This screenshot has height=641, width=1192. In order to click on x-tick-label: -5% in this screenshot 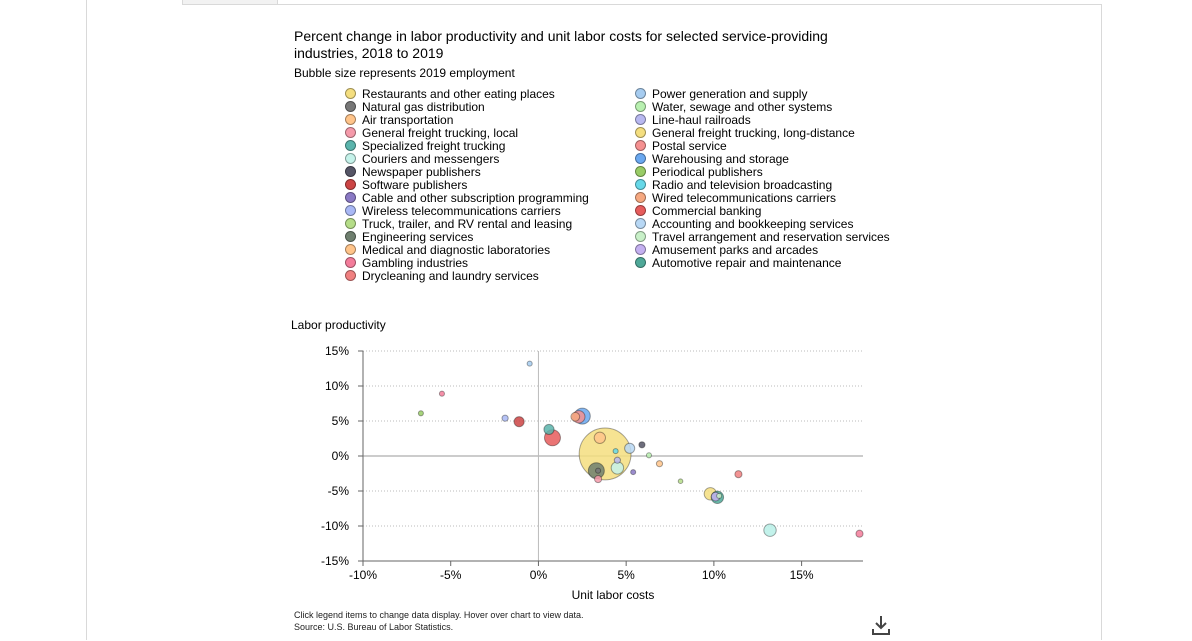, I will do `click(451, 575)`.